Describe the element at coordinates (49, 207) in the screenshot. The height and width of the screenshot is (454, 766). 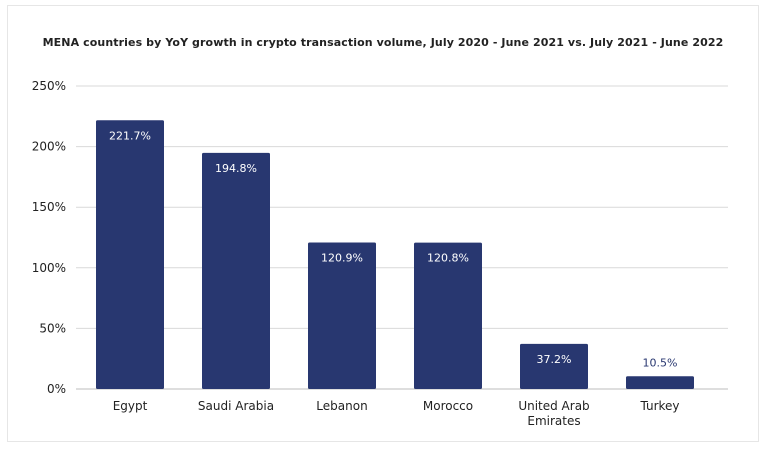
I see `y-tick-label: 150%` at that location.